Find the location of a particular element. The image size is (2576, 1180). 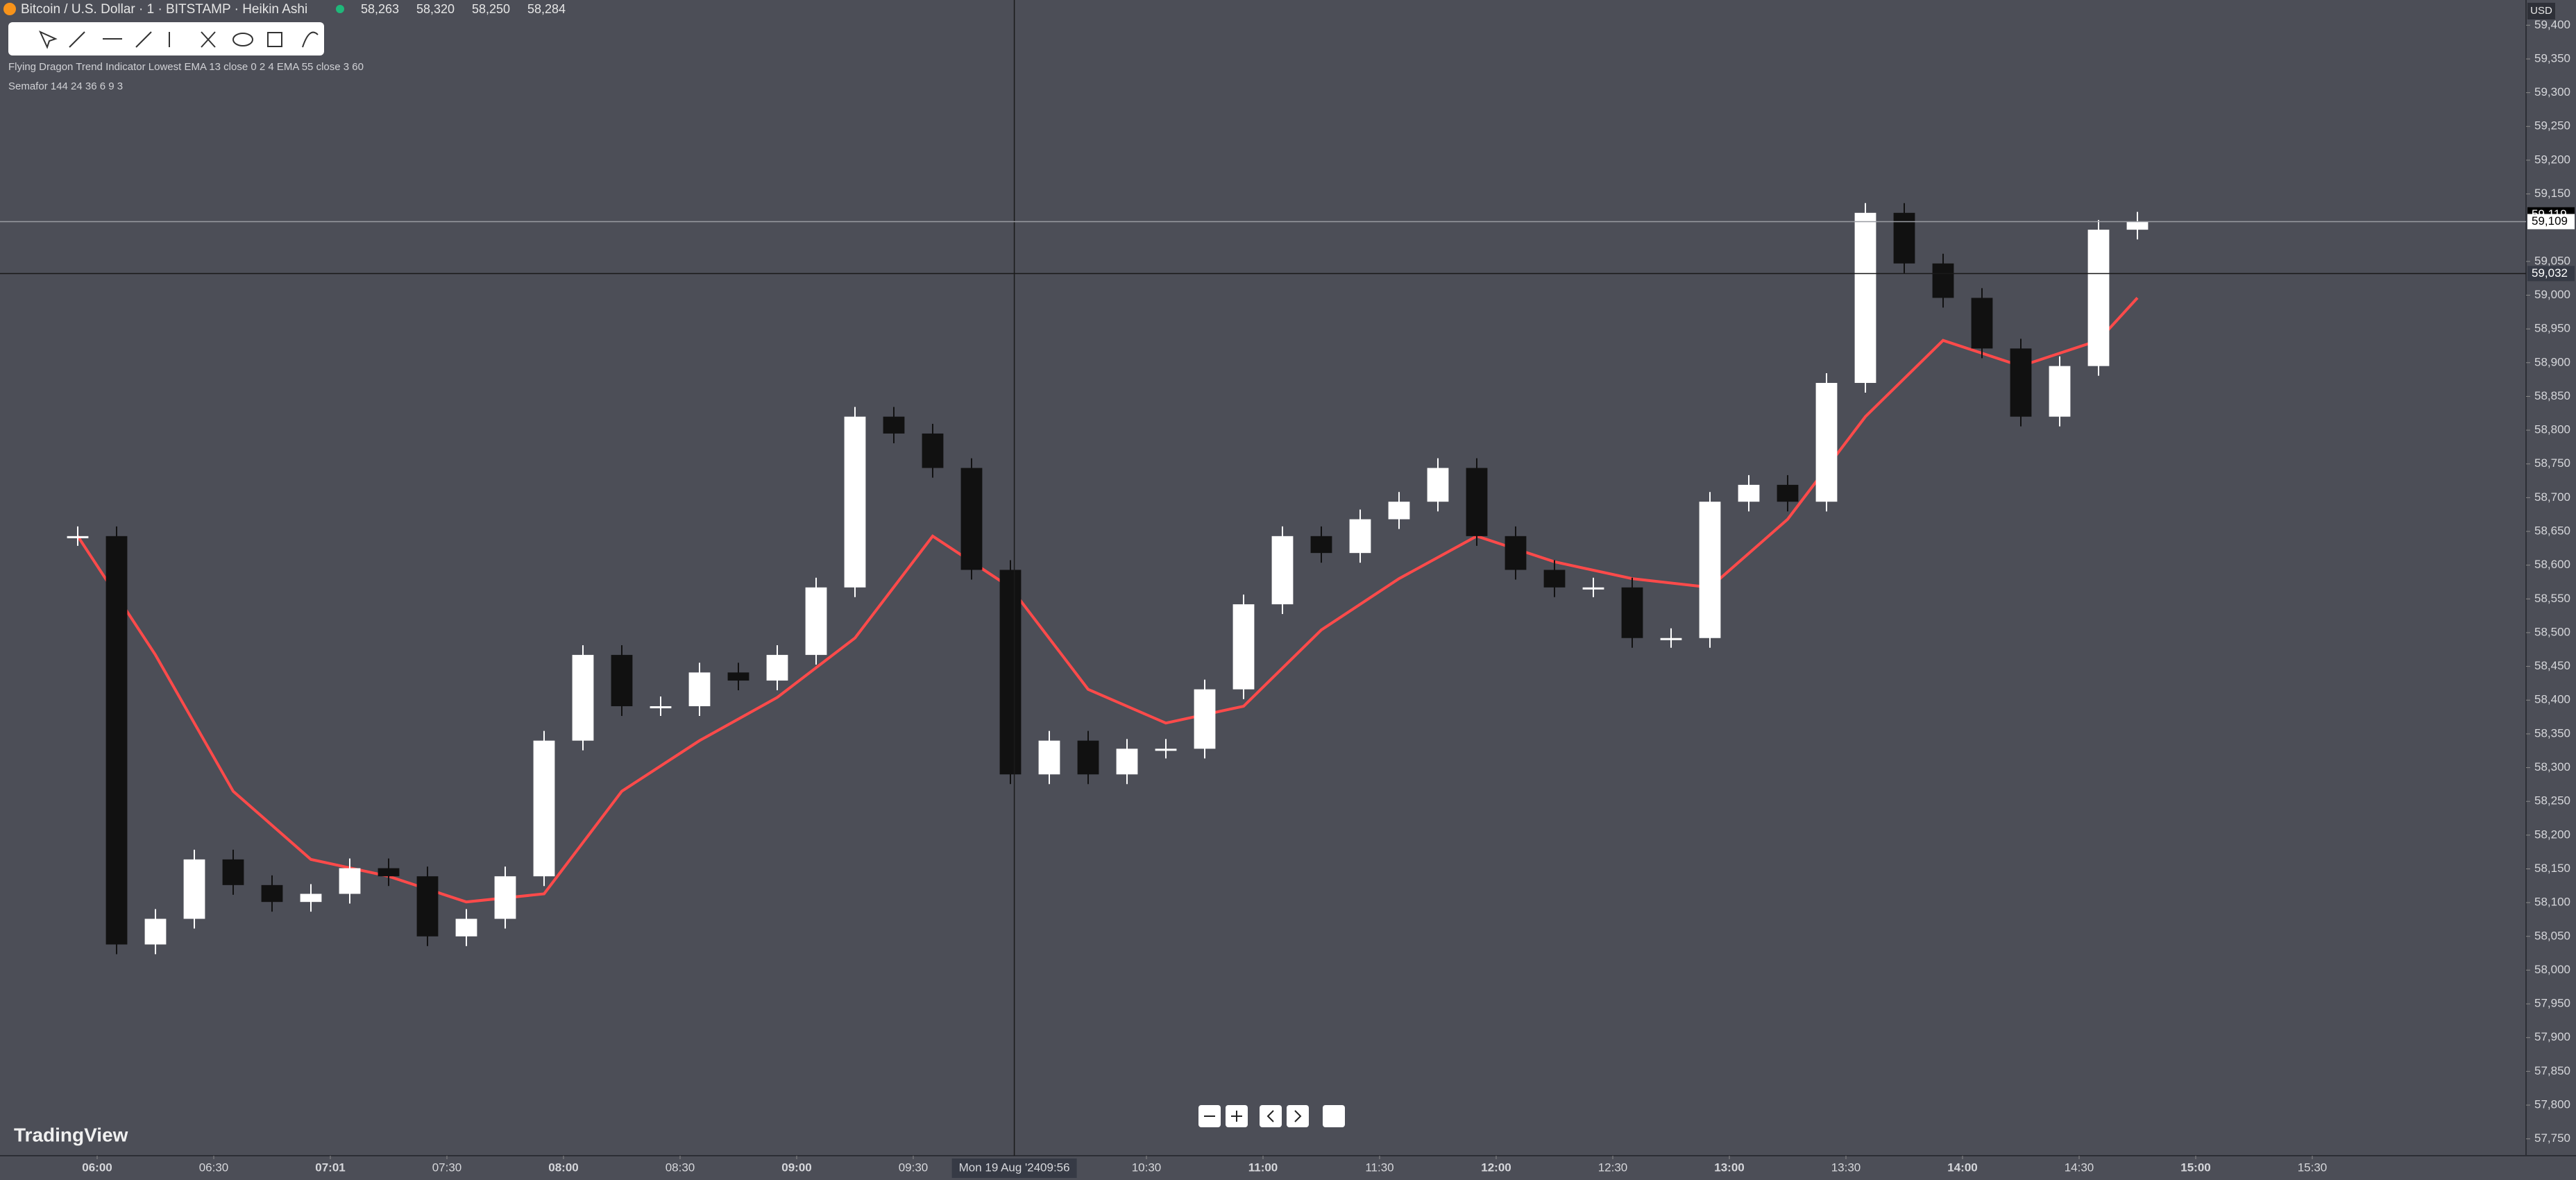

x-tick-label: 14:30 is located at coordinates (2079, 1167).